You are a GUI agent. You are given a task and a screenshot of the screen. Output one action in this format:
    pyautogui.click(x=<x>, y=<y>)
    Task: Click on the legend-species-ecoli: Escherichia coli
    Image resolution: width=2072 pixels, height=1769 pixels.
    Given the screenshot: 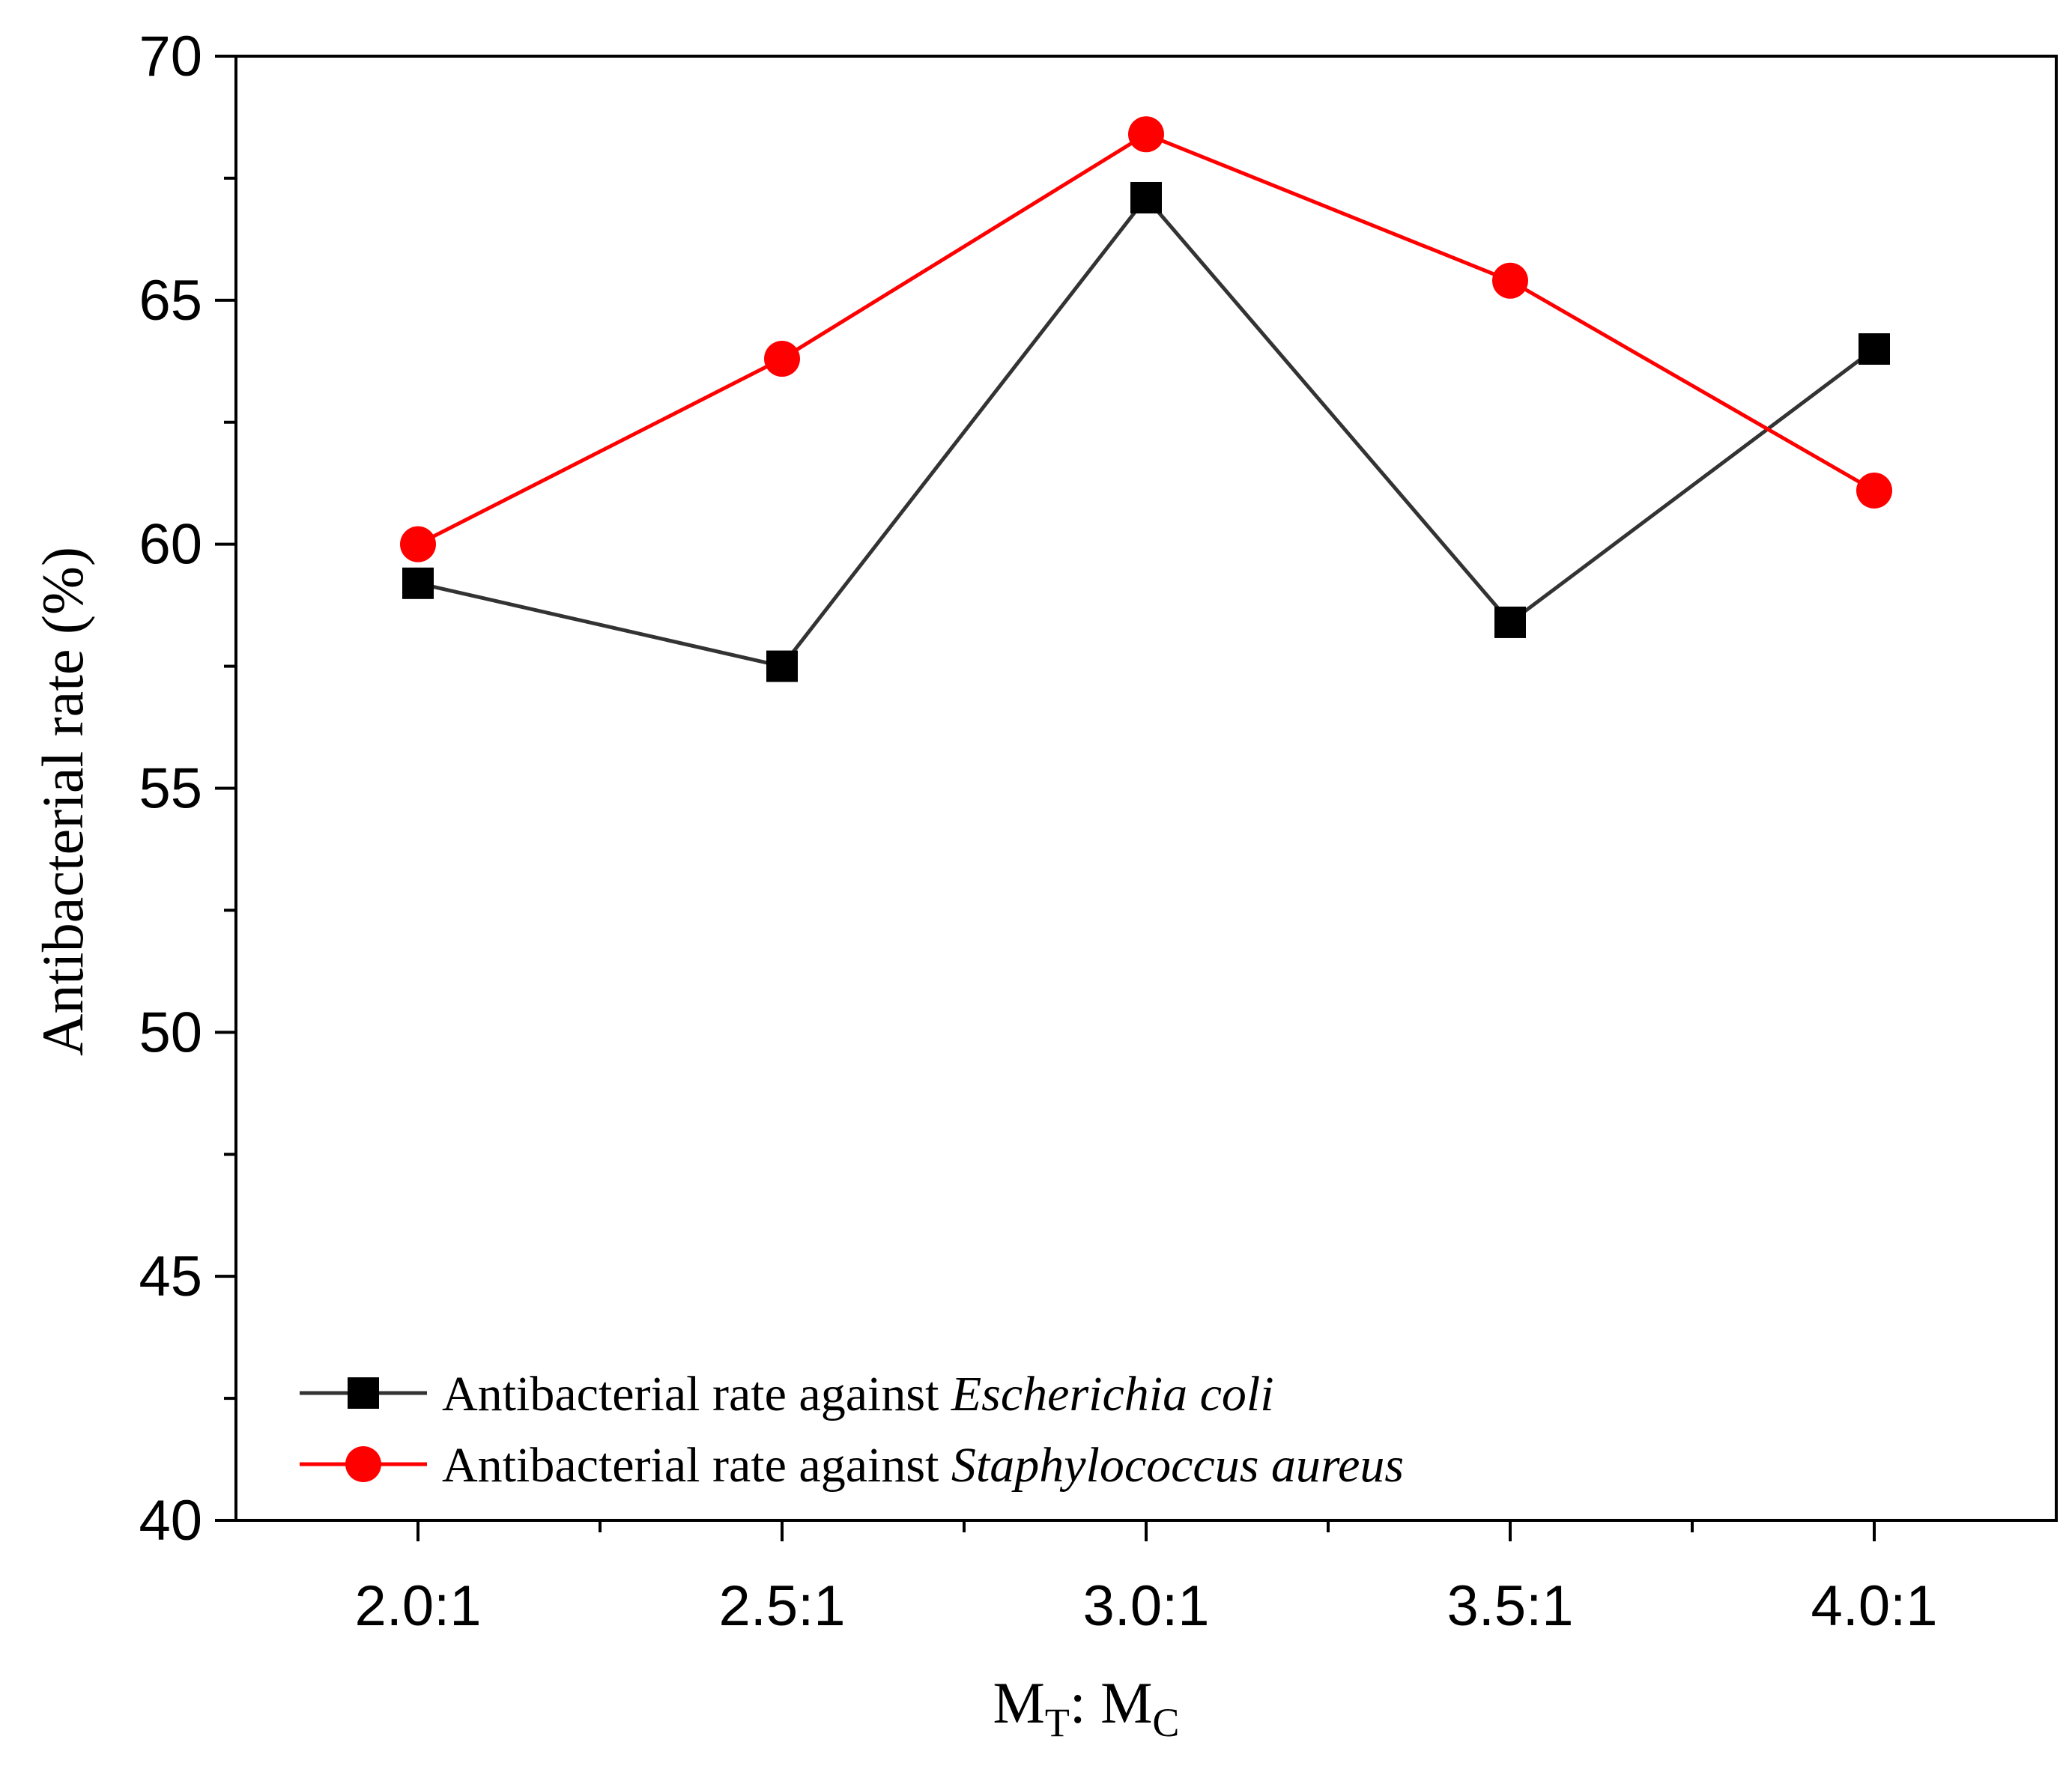 What is the action you would take?
    pyautogui.click(x=1112, y=1394)
    